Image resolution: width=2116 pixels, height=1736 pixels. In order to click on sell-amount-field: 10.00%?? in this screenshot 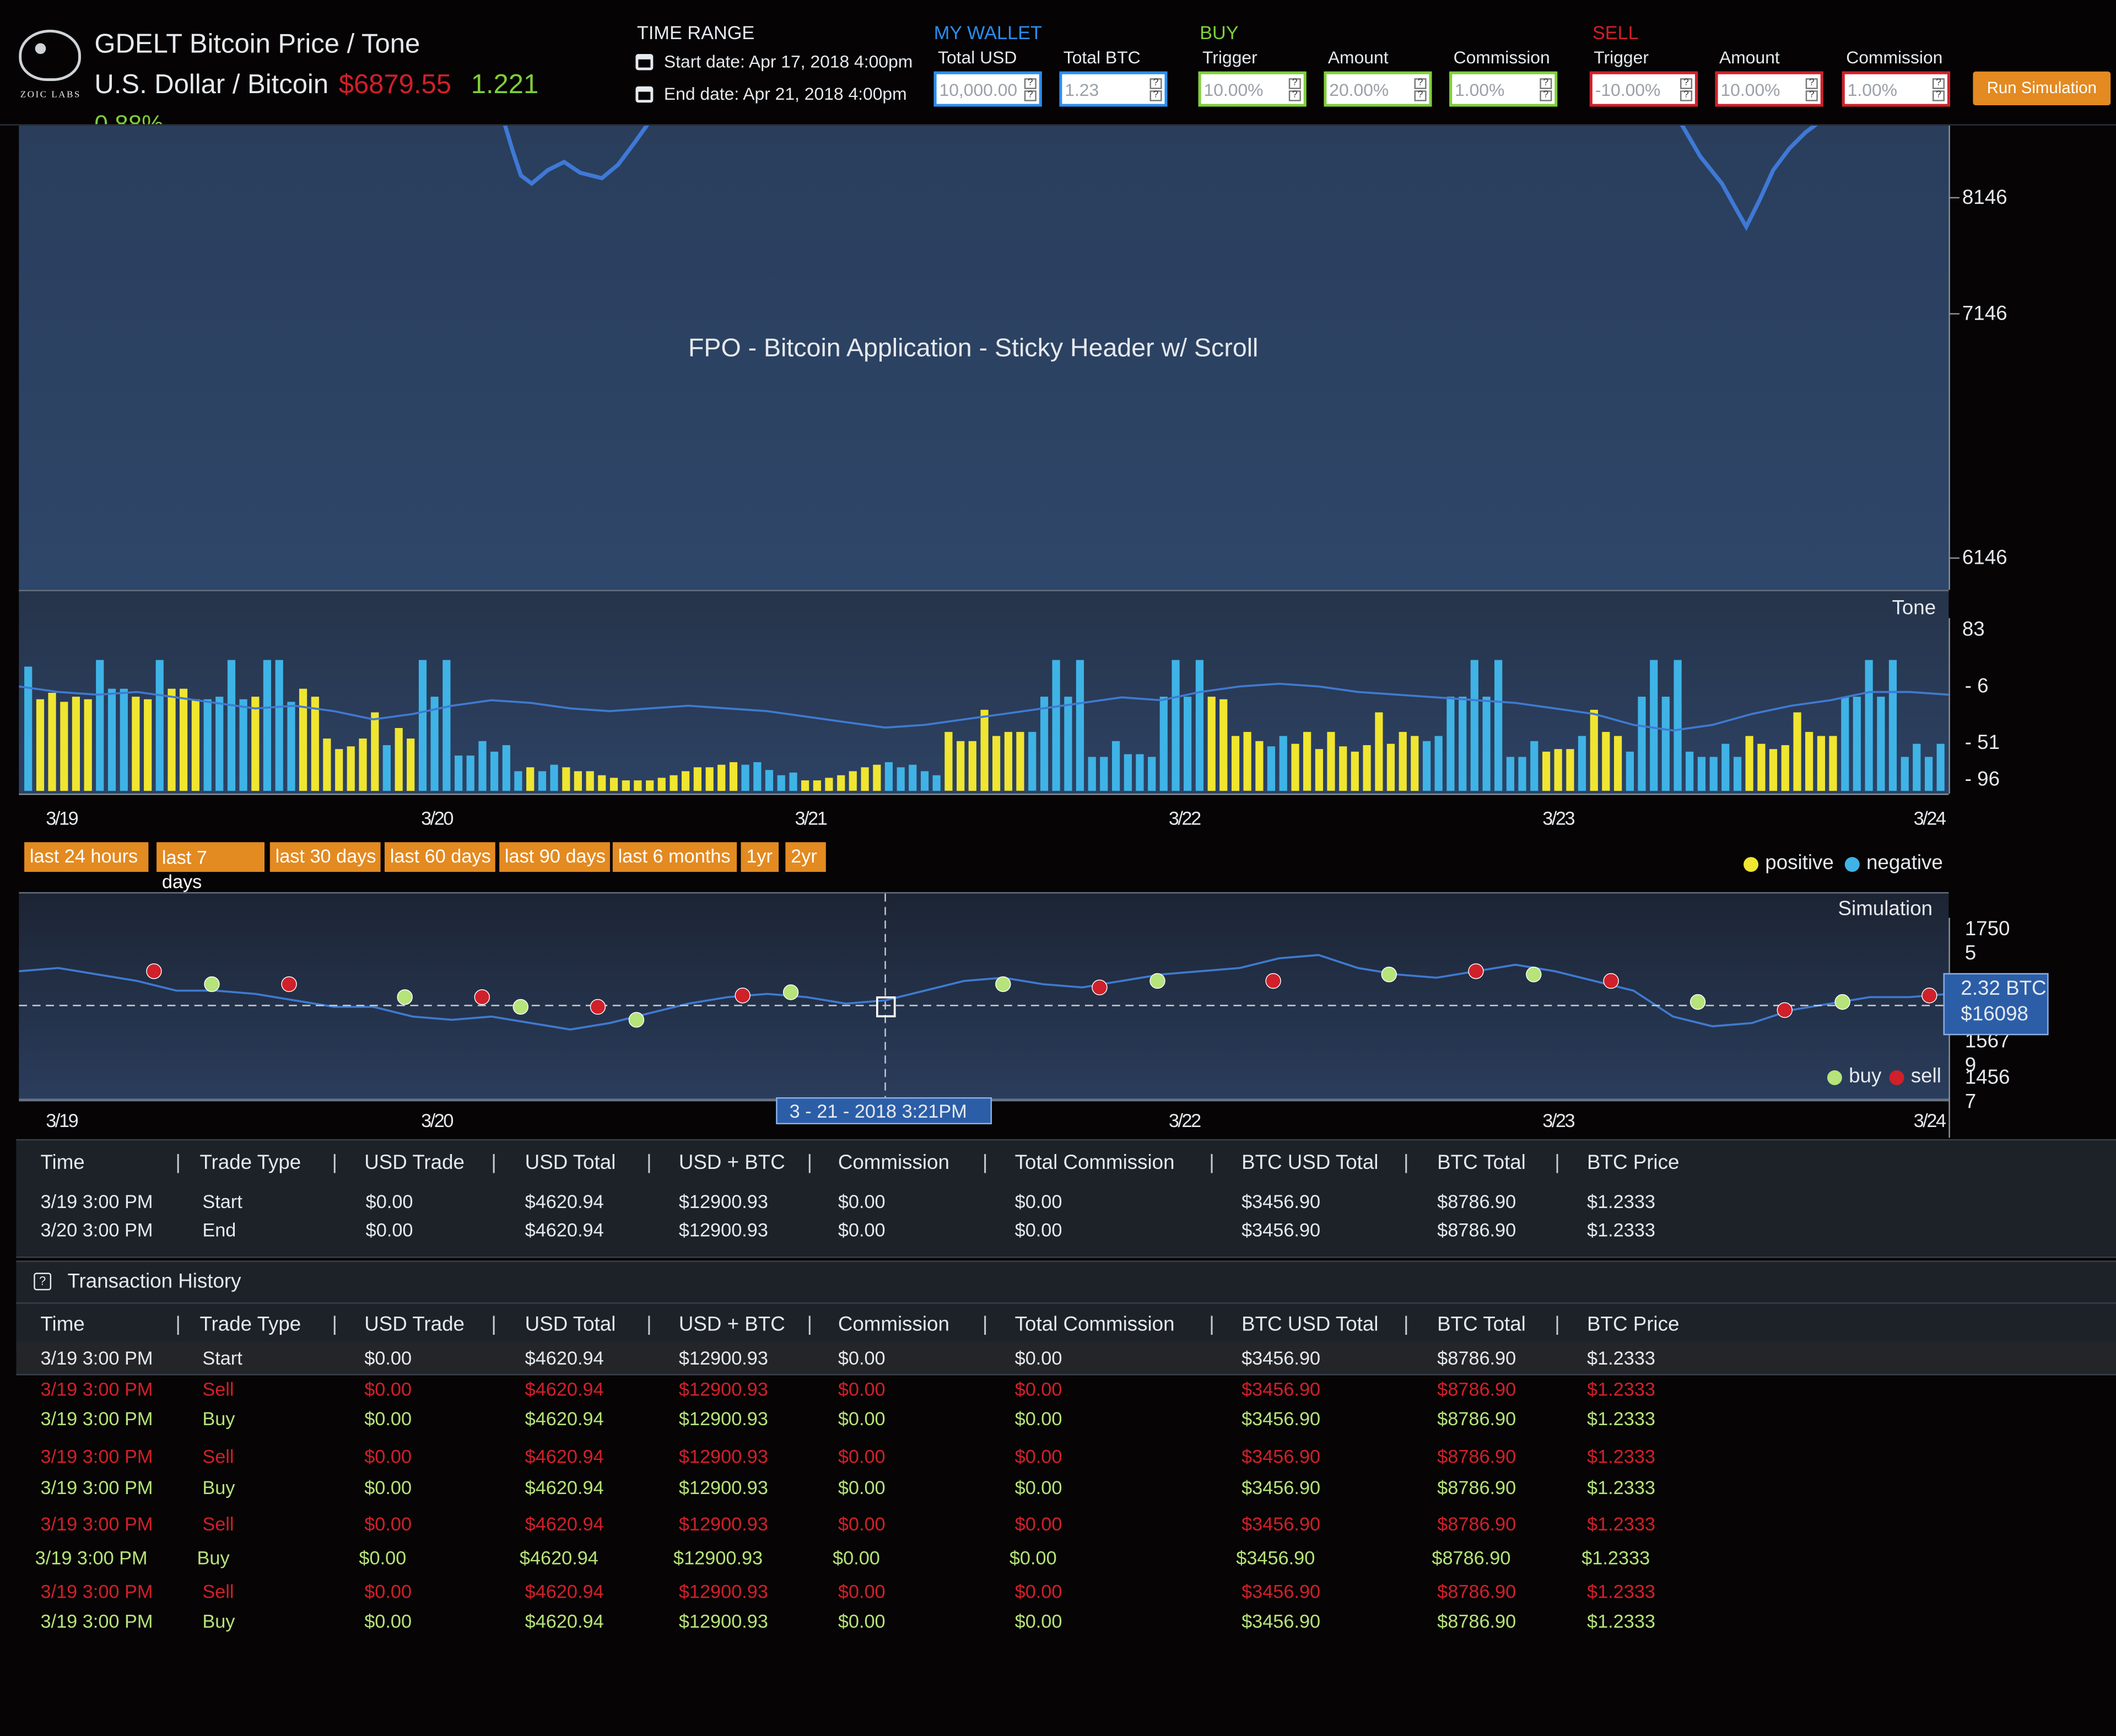, I will do `click(1769, 89)`.